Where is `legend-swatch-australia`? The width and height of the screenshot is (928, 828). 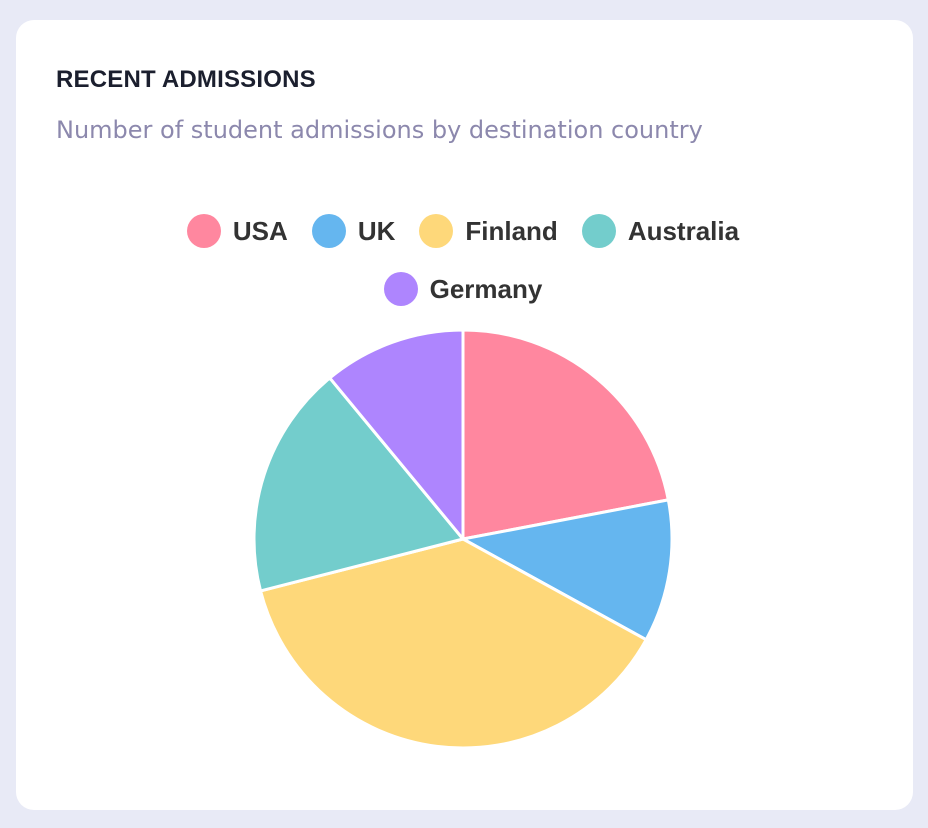 legend-swatch-australia is located at coordinates (598, 231).